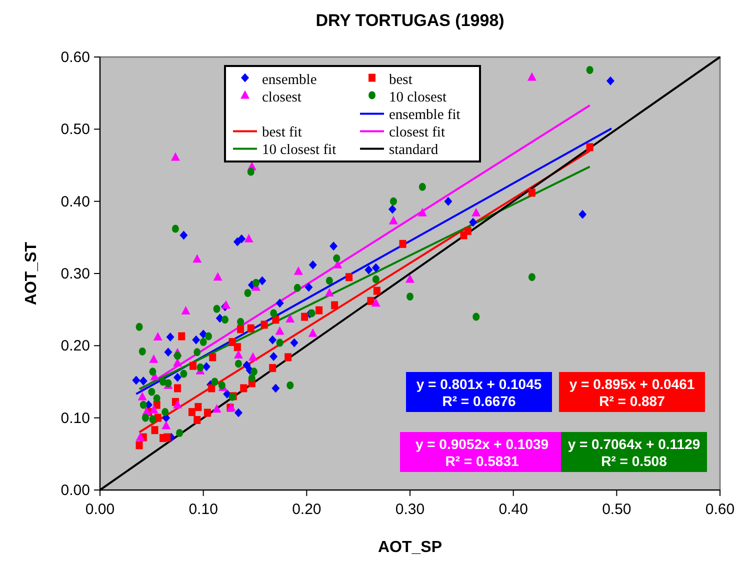 The height and width of the screenshot is (567, 741). I want to click on chart-title: DRY TORTUGAS (1998), so click(410, 20).